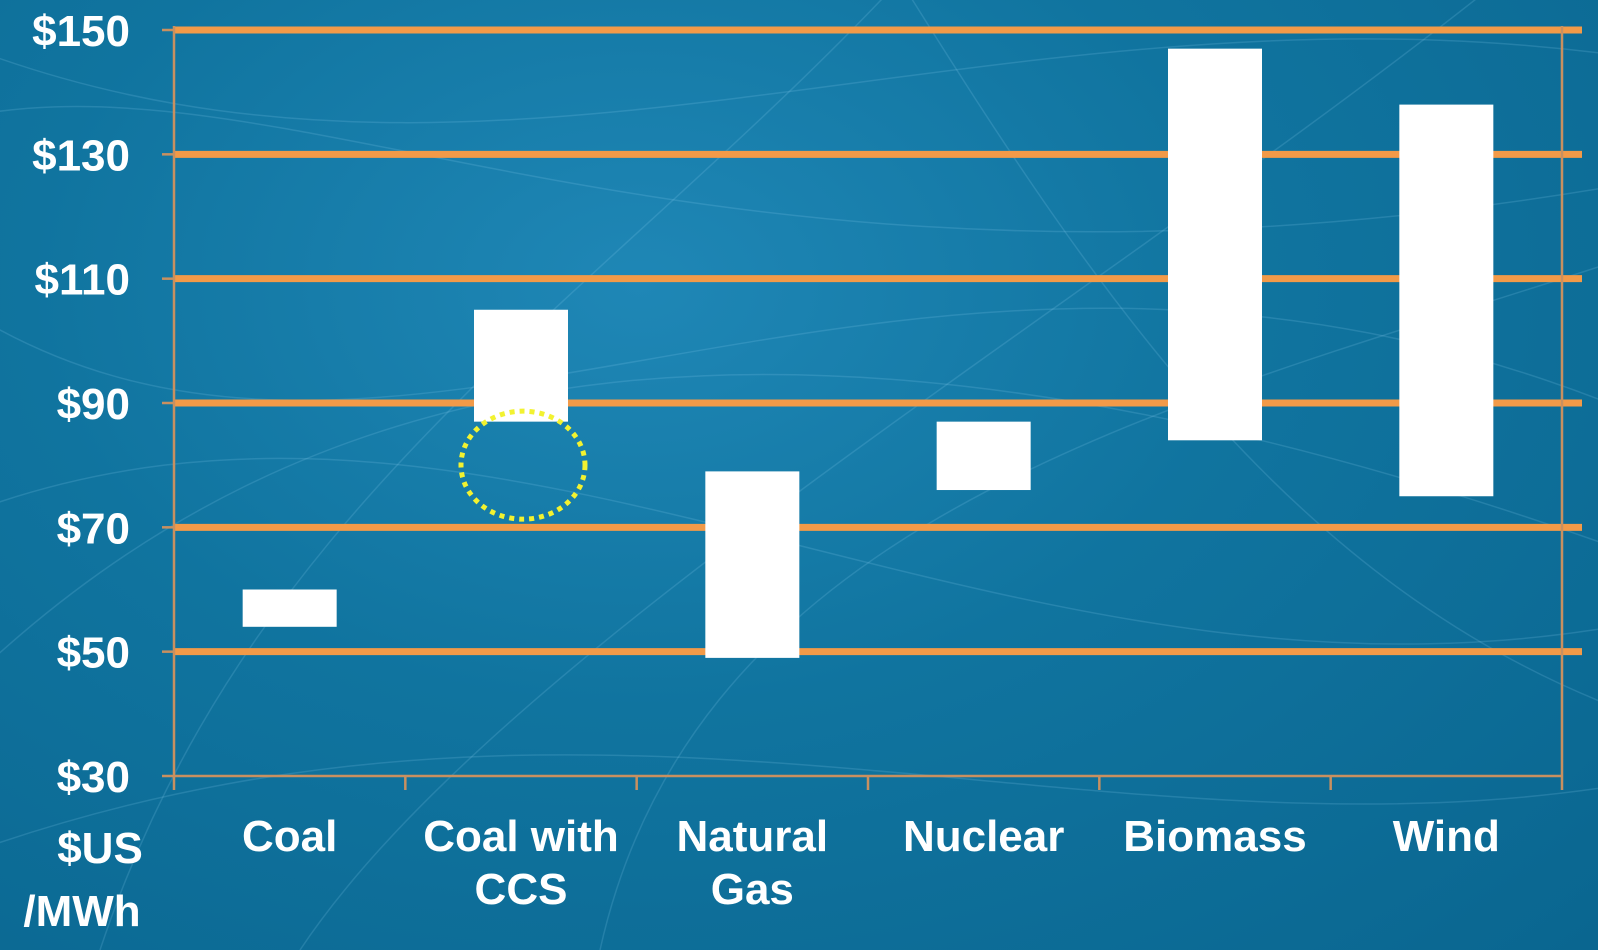 This screenshot has height=950, width=1598. Describe the element at coordinates (752, 564) in the screenshot. I see `range-bar-natural-gas` at that location.